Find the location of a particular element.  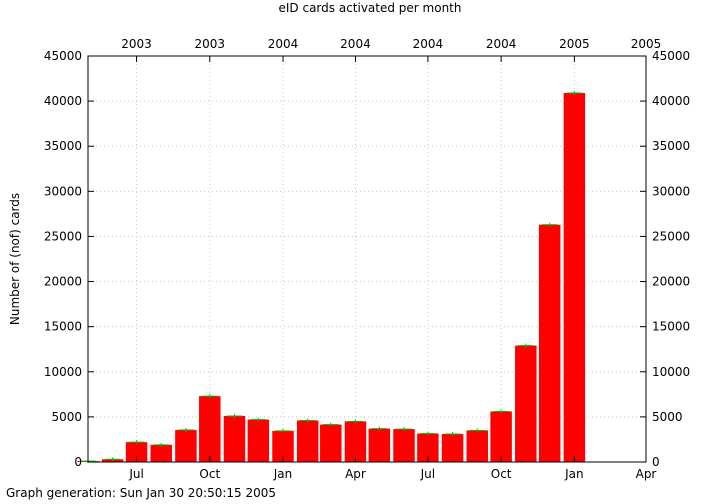

y-tick-label-left: 25000 is located at coordinates (63, 236).